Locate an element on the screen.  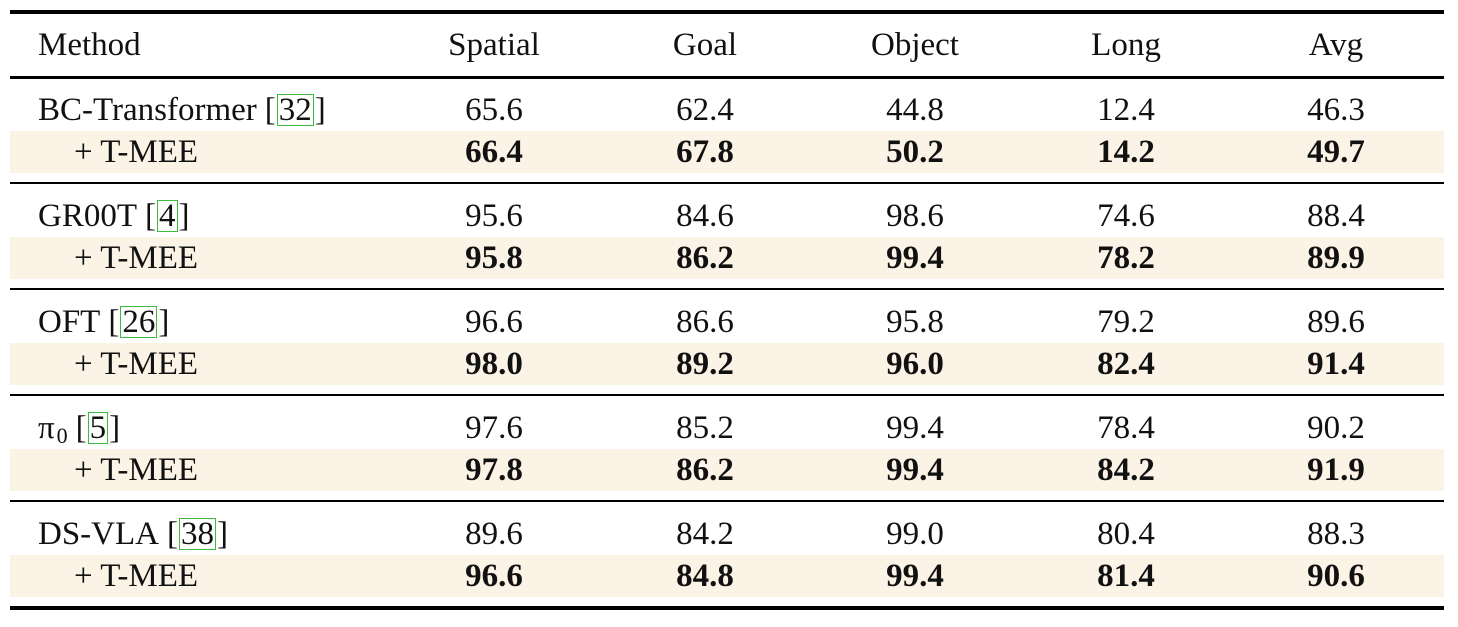
citation: [32] is located at coordinates (295, 110).